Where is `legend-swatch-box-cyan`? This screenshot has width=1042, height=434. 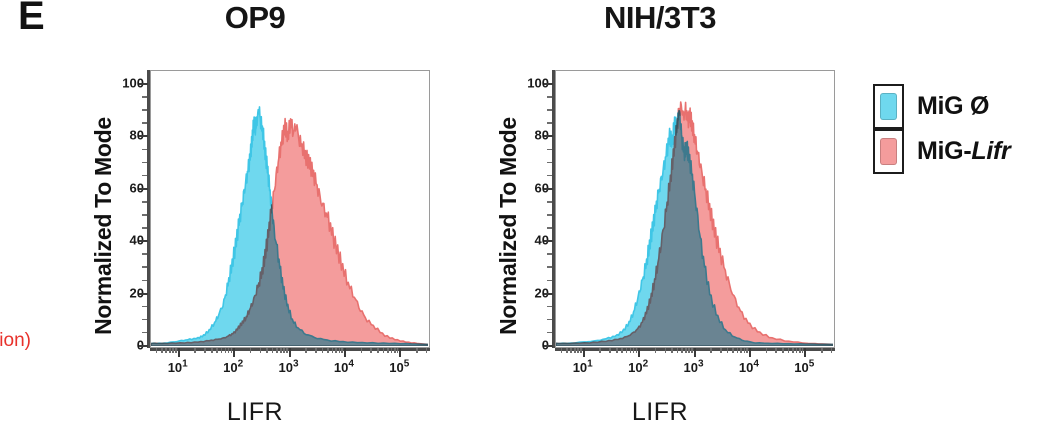
legend-swatch-box-cyan is located at coordinates (888, 106).